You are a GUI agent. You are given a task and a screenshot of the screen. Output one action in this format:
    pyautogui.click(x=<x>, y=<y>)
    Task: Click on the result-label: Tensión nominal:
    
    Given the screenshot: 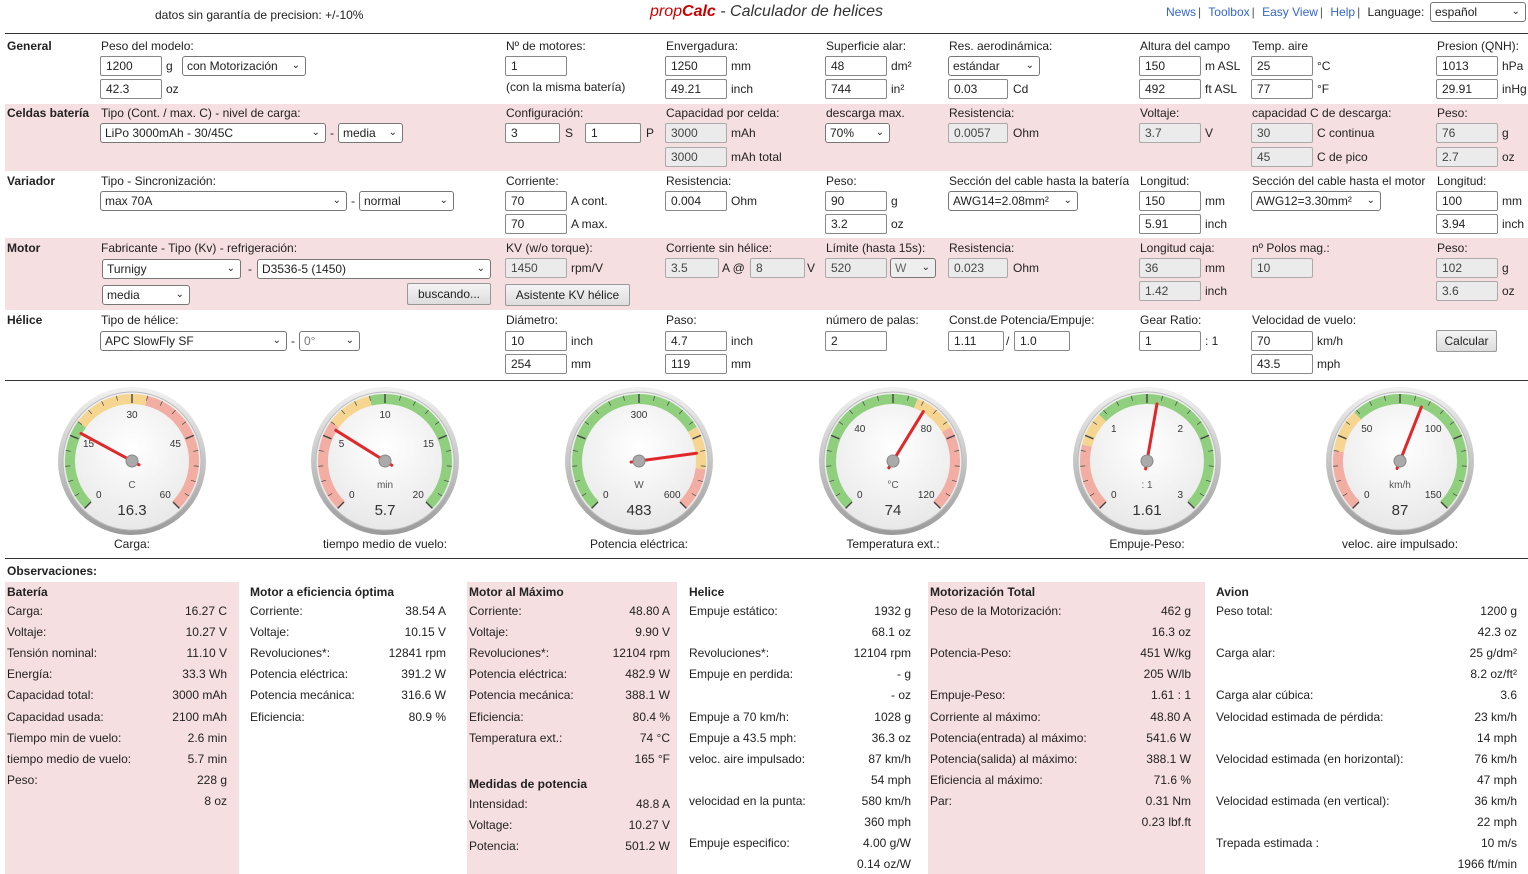 What is the action you would take?
    pyautogui.click(x=52, y=653)
    